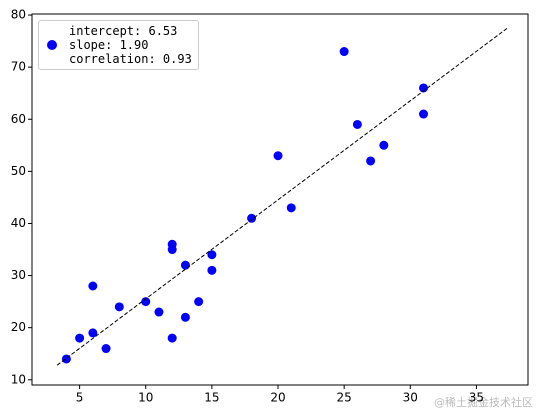  I want to click on x-tick-label: 30, so click(410, 398).